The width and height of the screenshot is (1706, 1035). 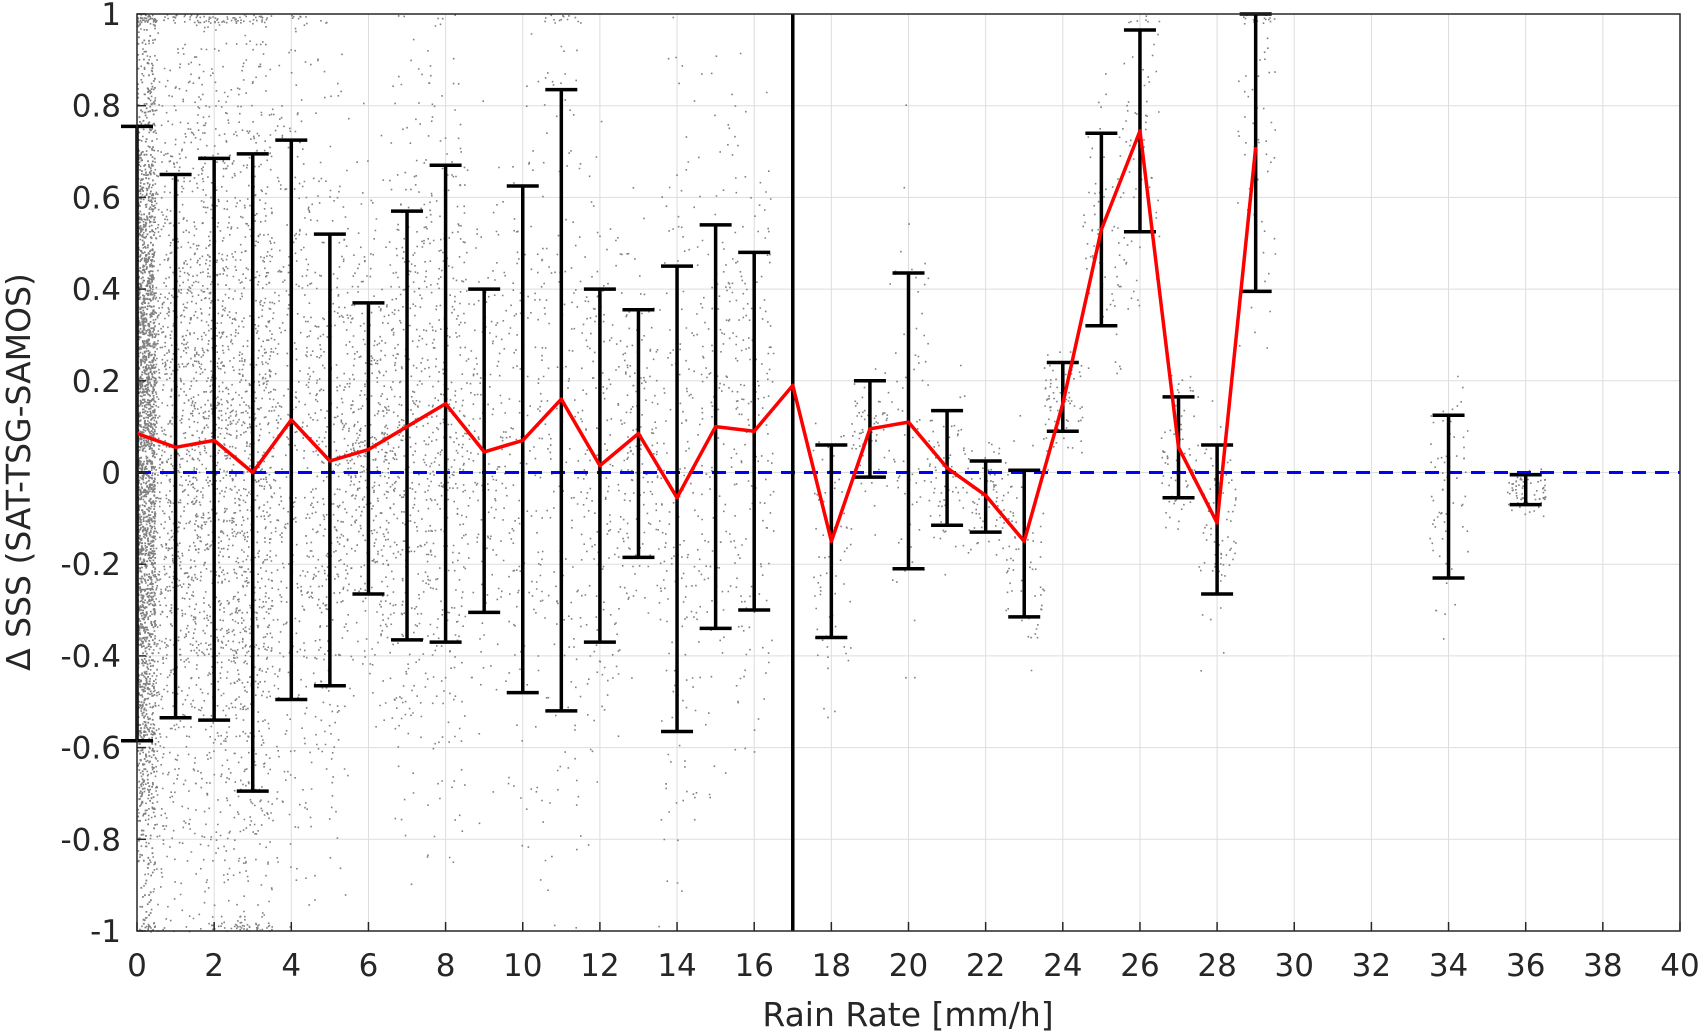 What do you see at coordinates (91, 840) in the screenshot?
I see `y-tick-label: -0.8` at bounding box center [91, 840].